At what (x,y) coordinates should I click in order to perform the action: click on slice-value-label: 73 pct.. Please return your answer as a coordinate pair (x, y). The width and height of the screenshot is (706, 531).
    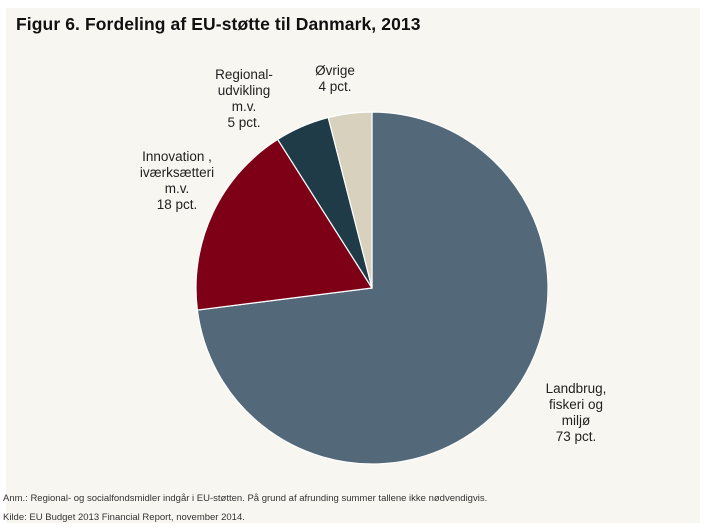
    Looking at the image, I should click on (576, 436).